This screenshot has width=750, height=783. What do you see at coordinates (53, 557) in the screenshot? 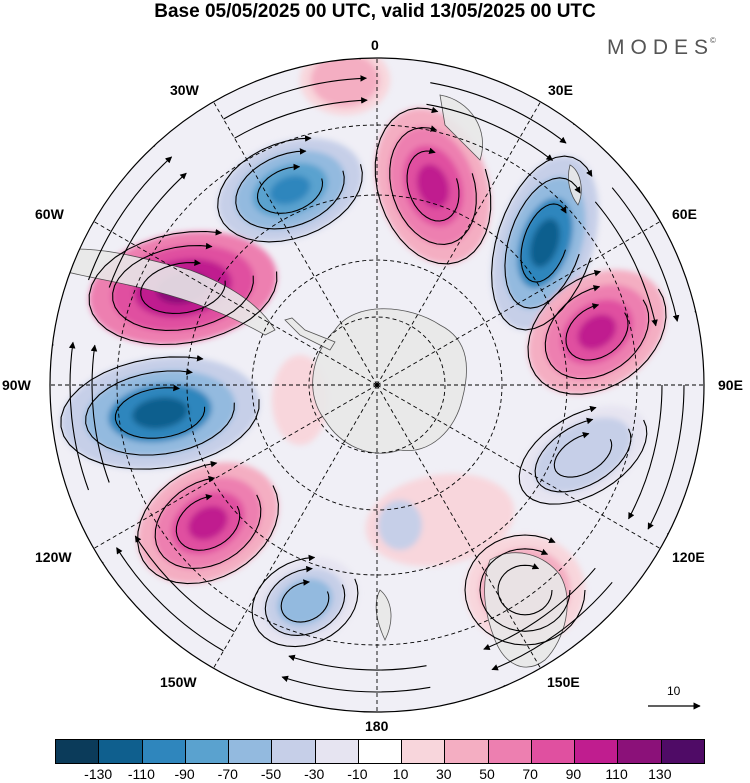
I see `longitude-label-120w: 120W` at bounding box center [53, 557].